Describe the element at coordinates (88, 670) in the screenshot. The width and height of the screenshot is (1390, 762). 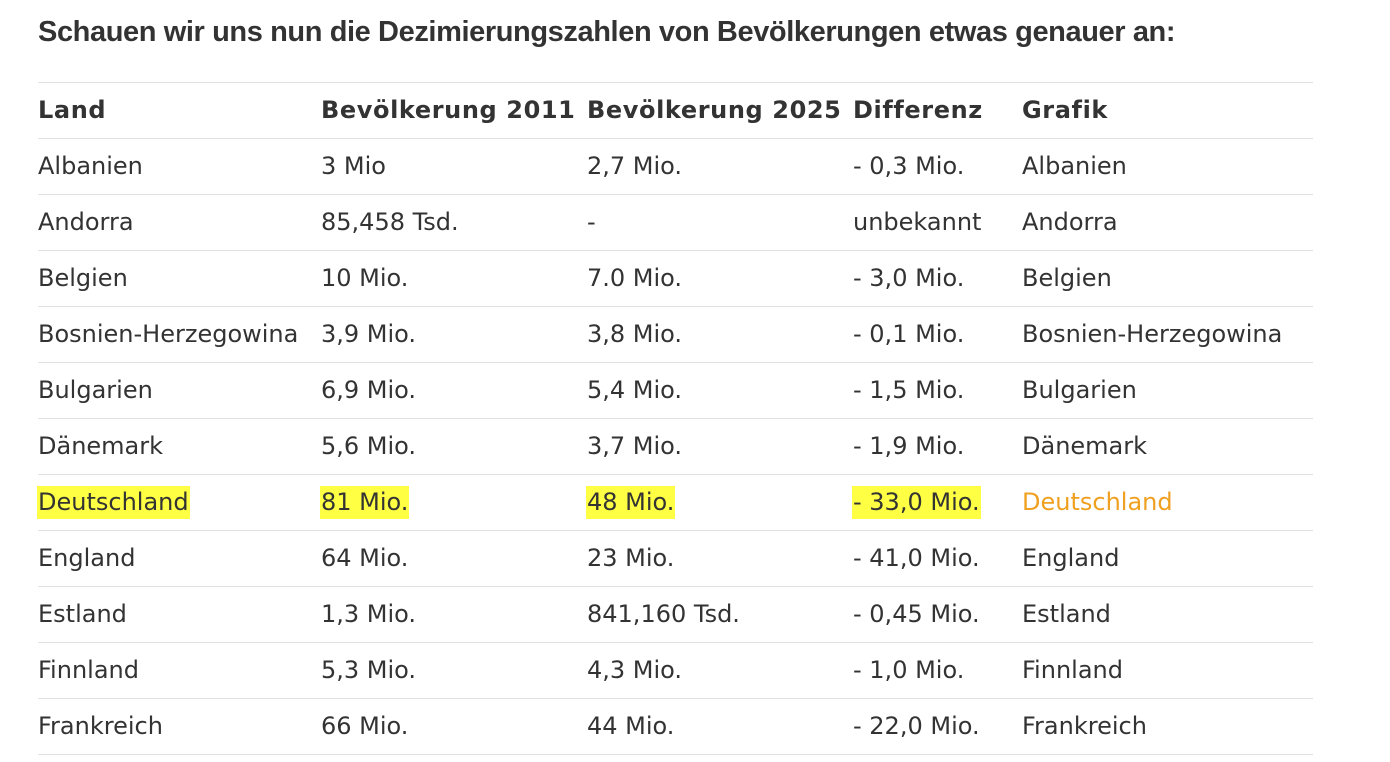
I see `cell-land: Finnland` at that location.